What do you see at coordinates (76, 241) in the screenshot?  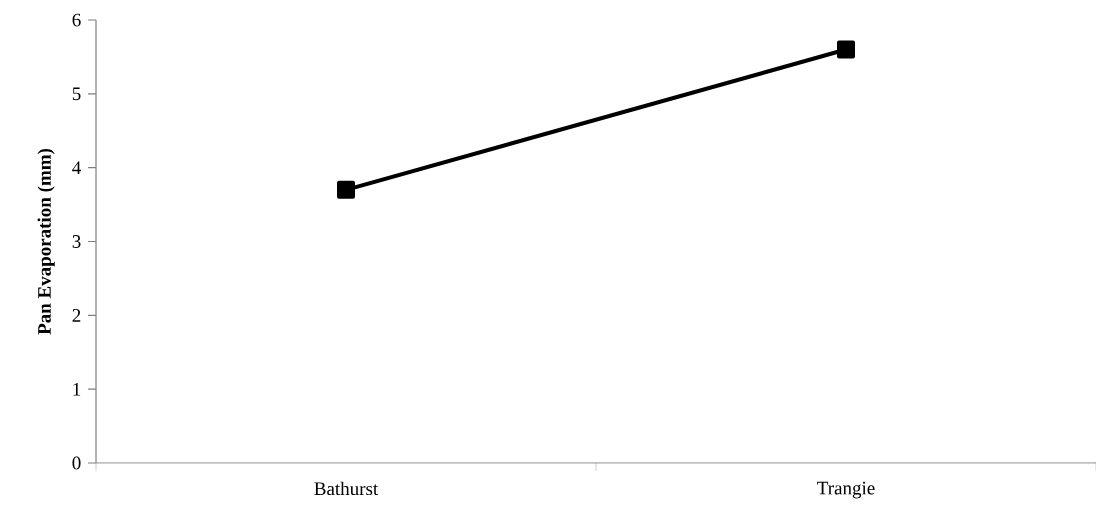 I see `y-tick-label: 3` at bounding box center [76, 241].